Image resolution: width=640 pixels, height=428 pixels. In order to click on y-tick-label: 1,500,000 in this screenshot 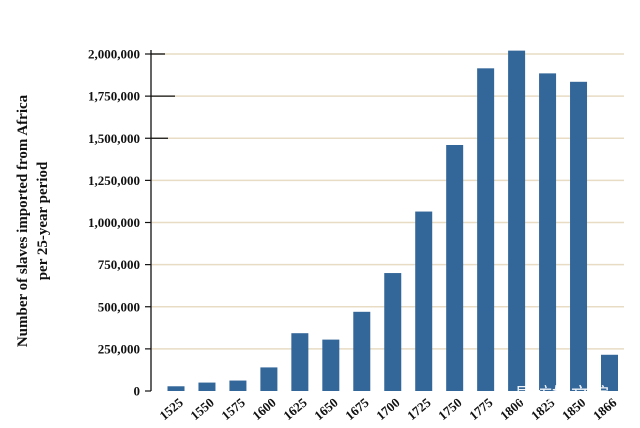, I will do `click(114, 138)`.